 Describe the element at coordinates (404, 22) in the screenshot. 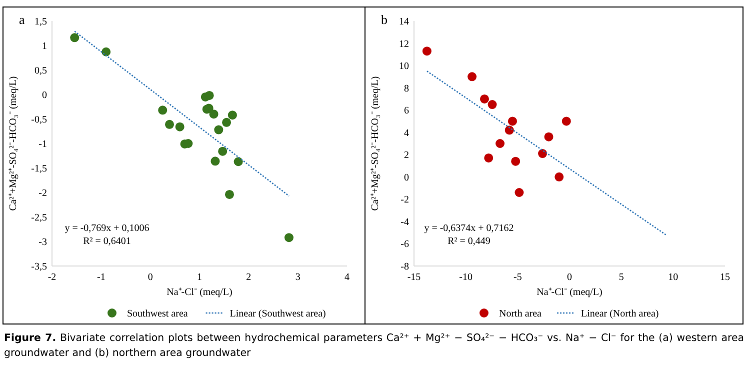

I see `y-tick-label: 14` at that location.